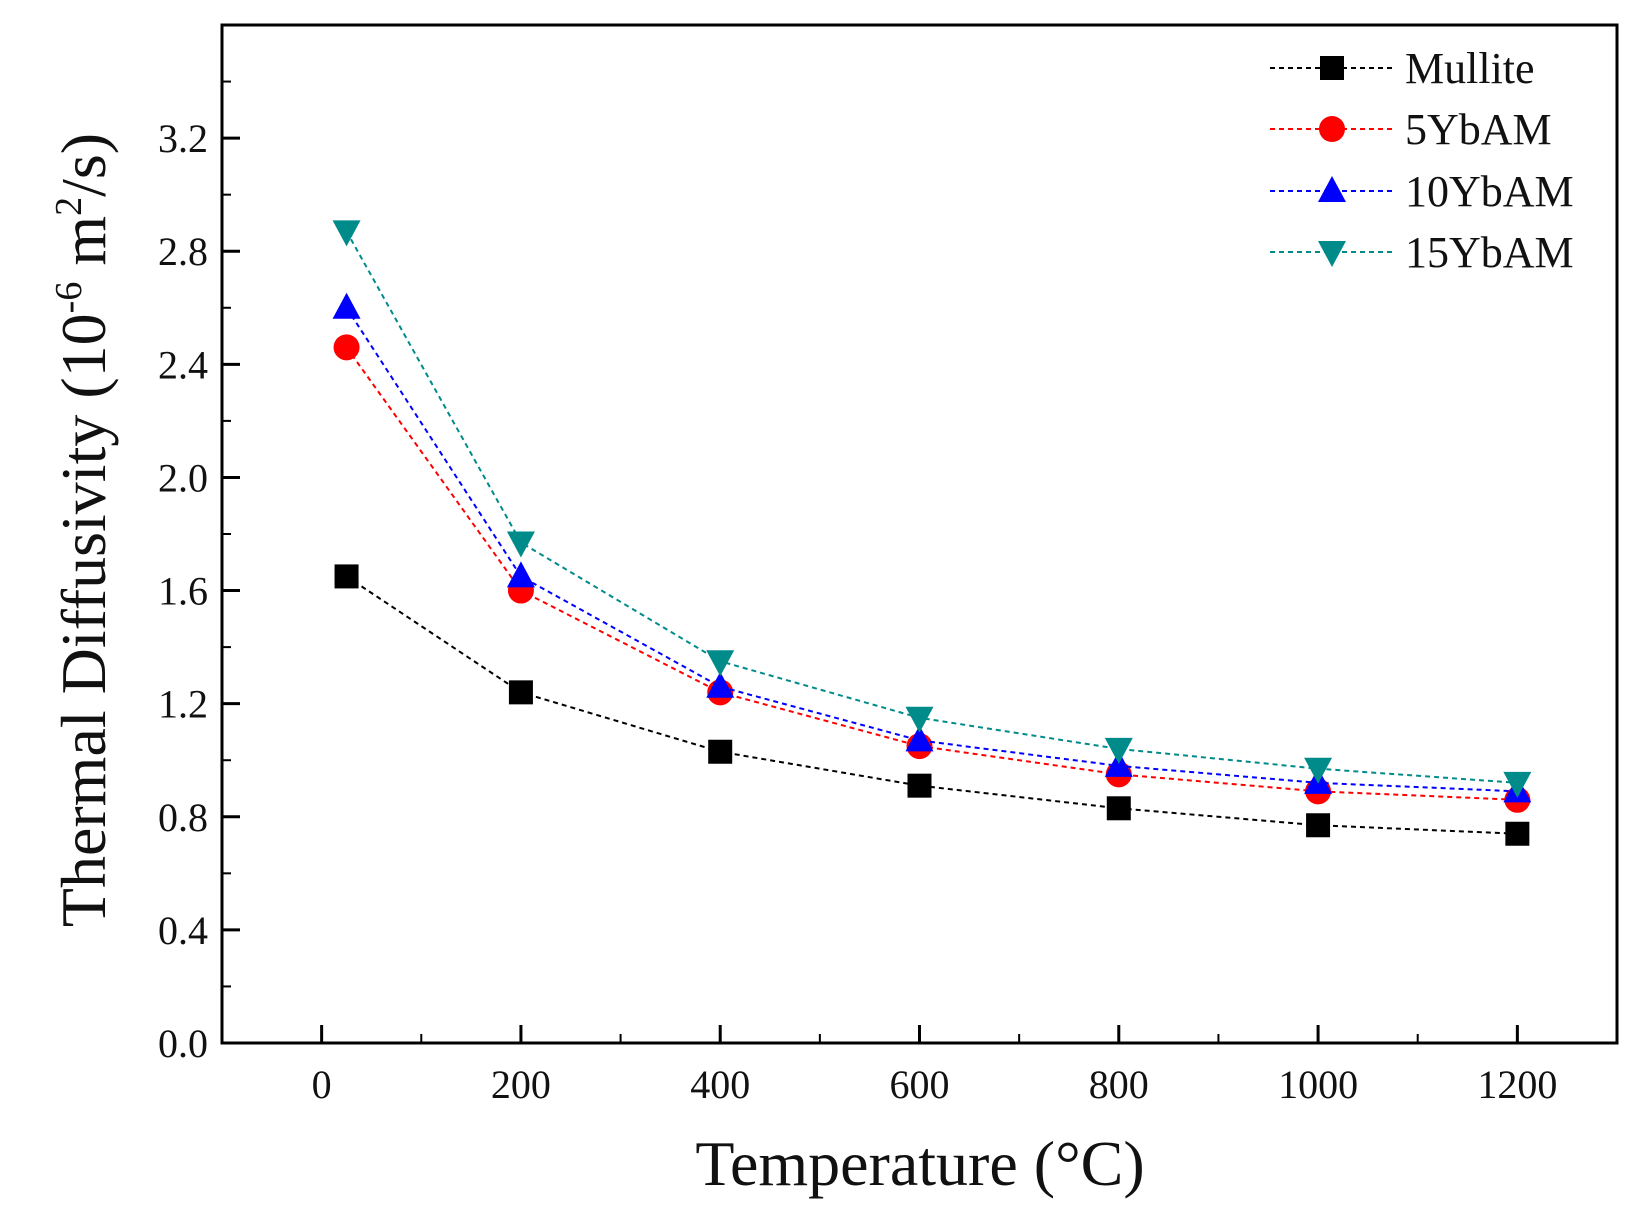  I want to click on y-axis-title: Thermal Diffusivity (10-6 m2/s), so click(83, 530).